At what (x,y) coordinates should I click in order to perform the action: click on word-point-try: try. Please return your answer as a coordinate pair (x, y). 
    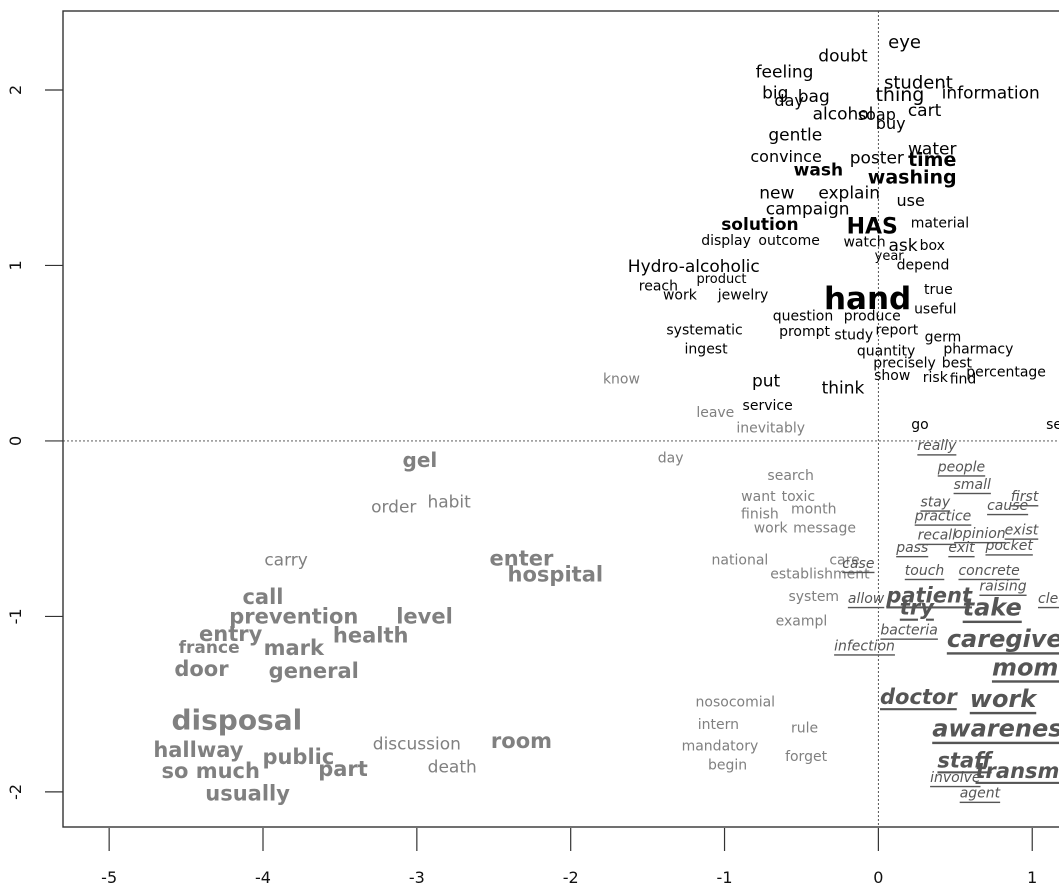
    Looking at the image, I should click on (917, 608).